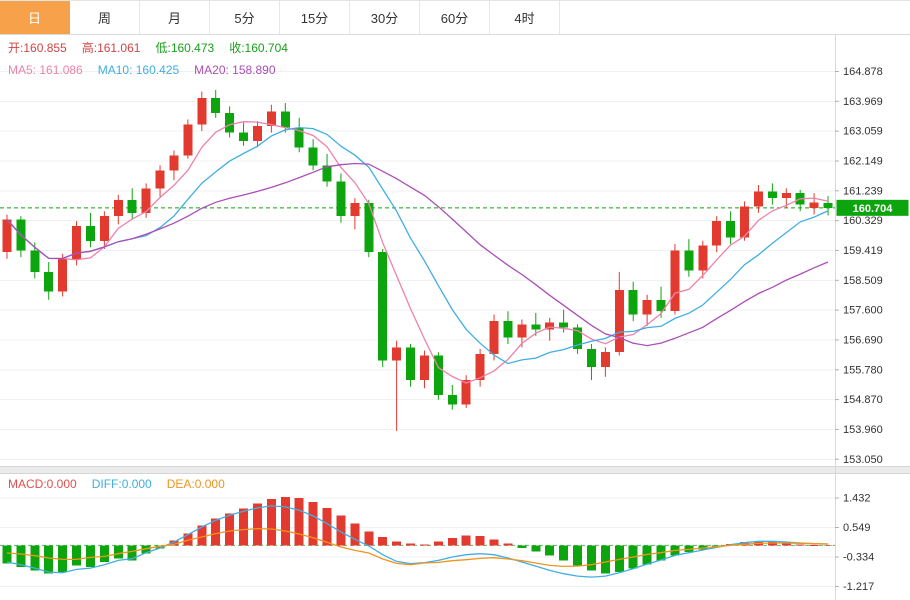 Image resolution: width=910 pixels, height=600 pixels. What do you see at coordinates (525, 17) in the screenshot?
I see `tab-4时: 4时` at bounding box center [525, 17].